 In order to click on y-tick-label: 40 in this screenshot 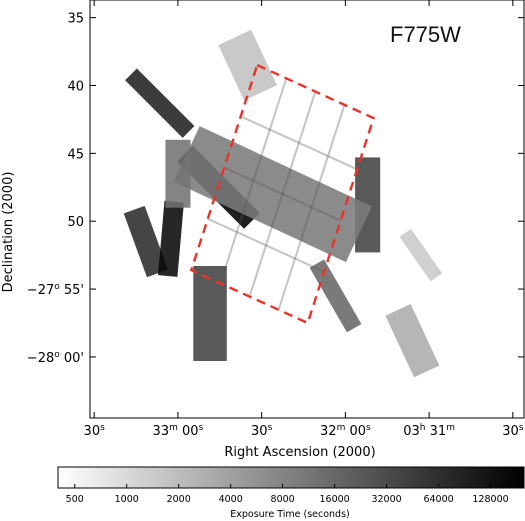, I will do `click(75, 87)`.